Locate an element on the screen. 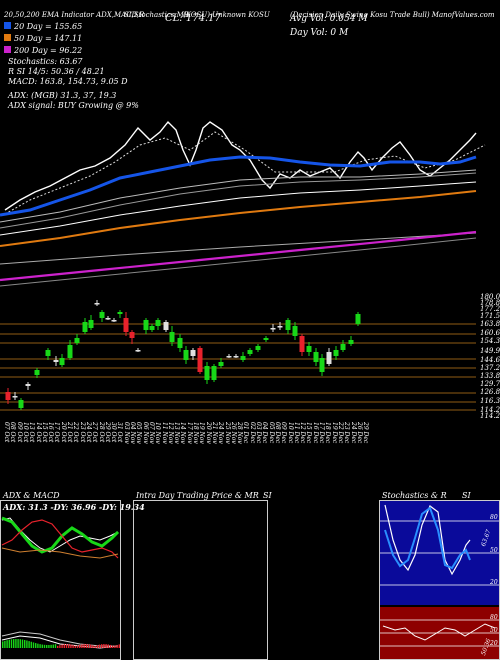 The image size is (500, 660). intraday-panel-si: SI is located at coordinates (267, 495).